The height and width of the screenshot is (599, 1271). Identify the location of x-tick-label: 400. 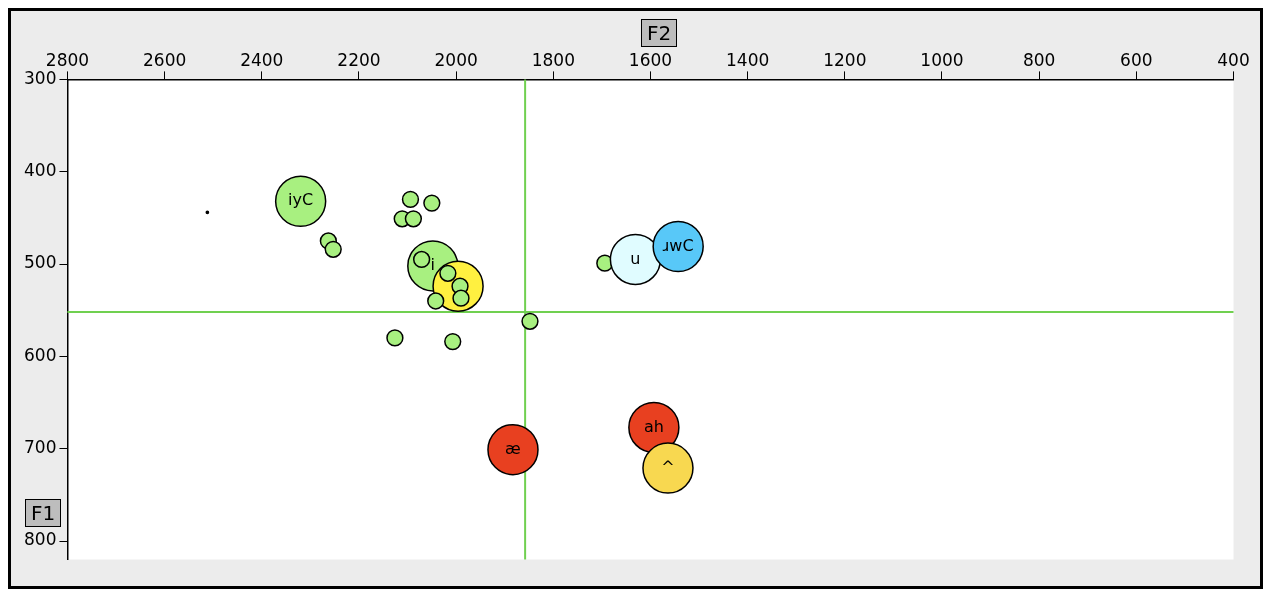
(1233, 59).